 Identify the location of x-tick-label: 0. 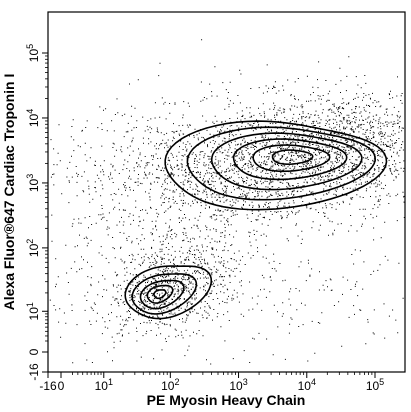
(61, 386).